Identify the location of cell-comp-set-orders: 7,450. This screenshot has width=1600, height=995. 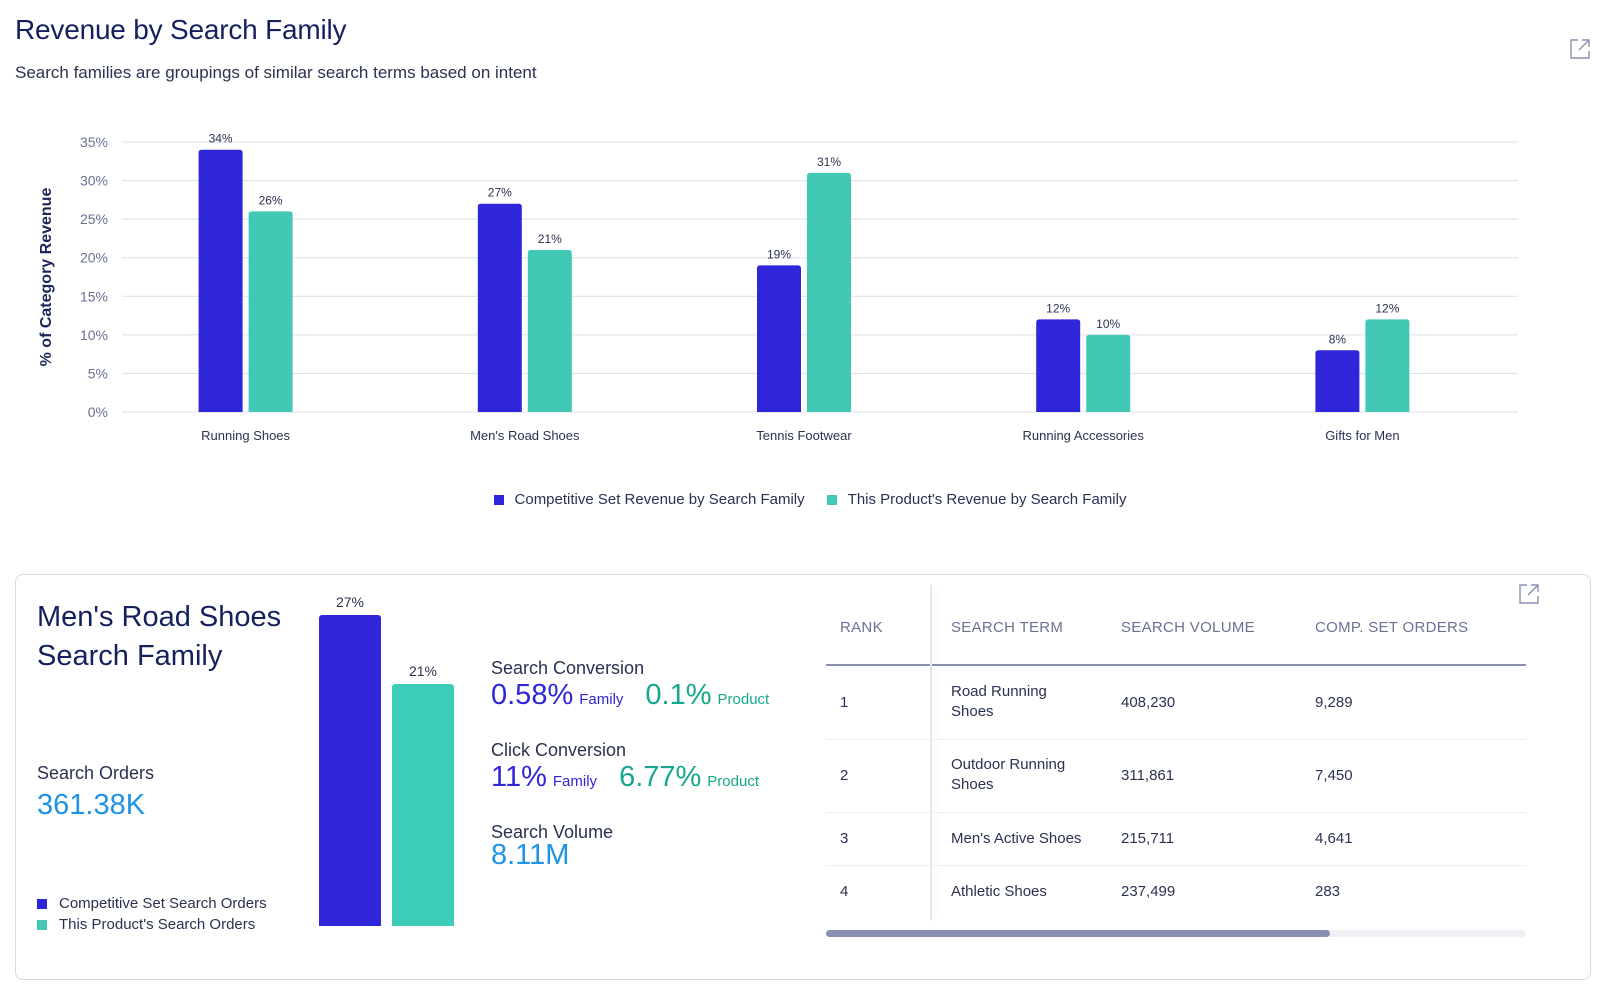
(1334, 775).